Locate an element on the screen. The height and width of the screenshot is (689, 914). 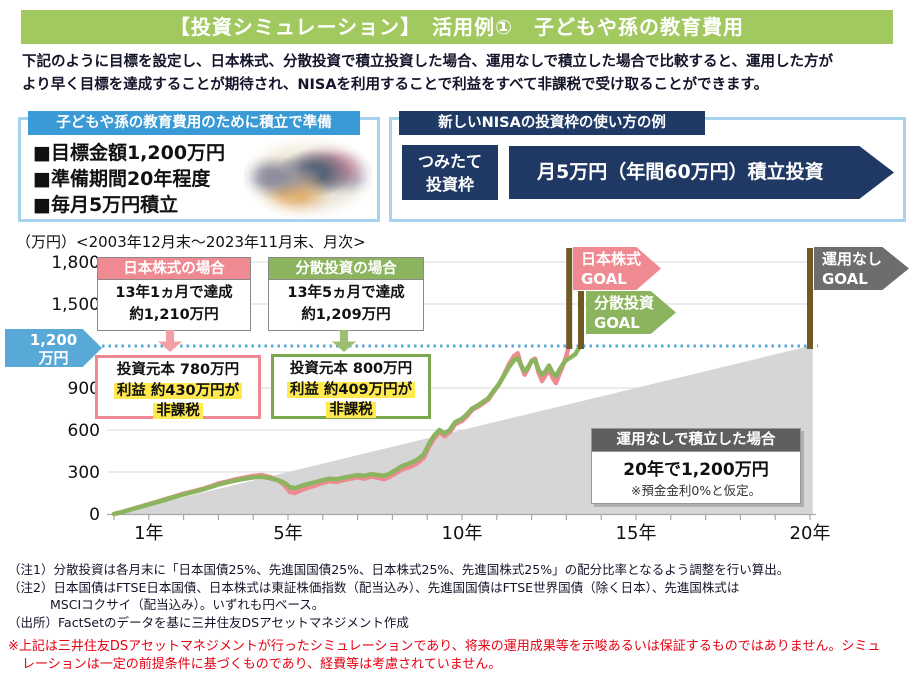
series-line-分散投資 is located at coordinates (347, 429).